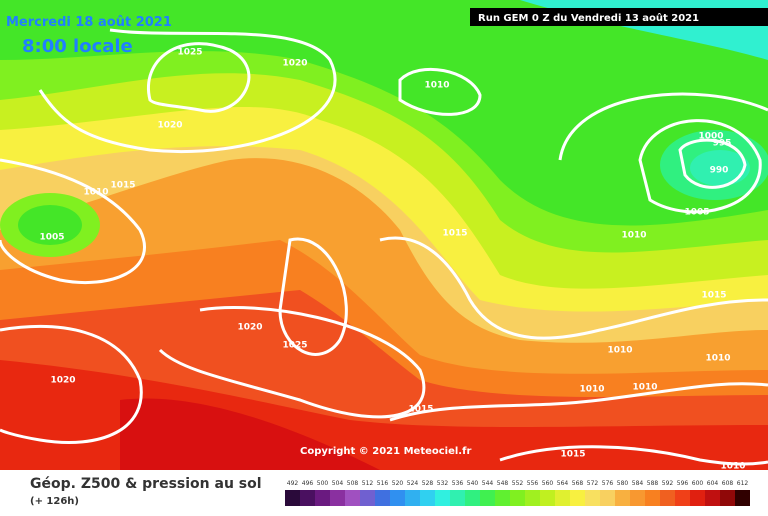 This screenshot has height=516, width=768. I want to click on scale-value: 532, so click(443, 483).